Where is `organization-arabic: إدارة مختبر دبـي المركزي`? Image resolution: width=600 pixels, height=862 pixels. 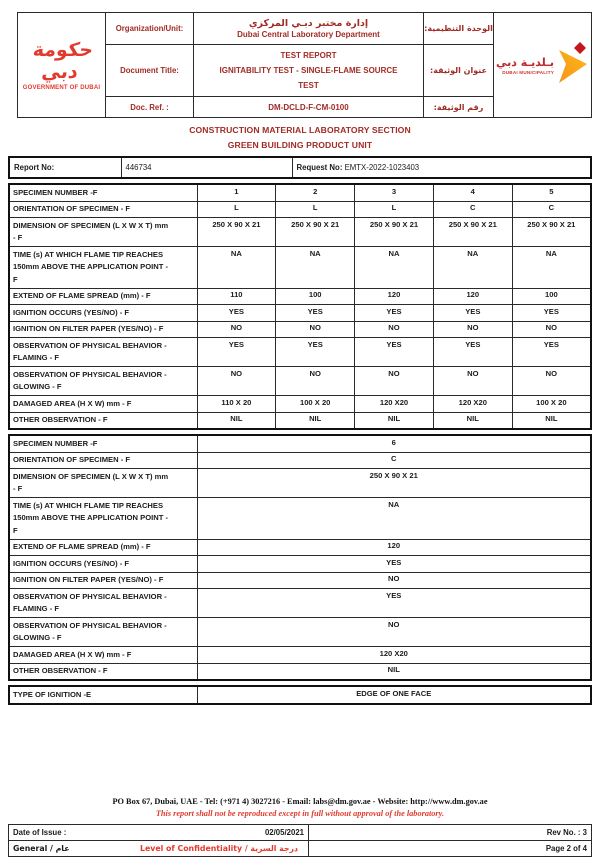
organization-arabic: إدارة مختبر دبـي المركزي is located at coordinates (308, 23).